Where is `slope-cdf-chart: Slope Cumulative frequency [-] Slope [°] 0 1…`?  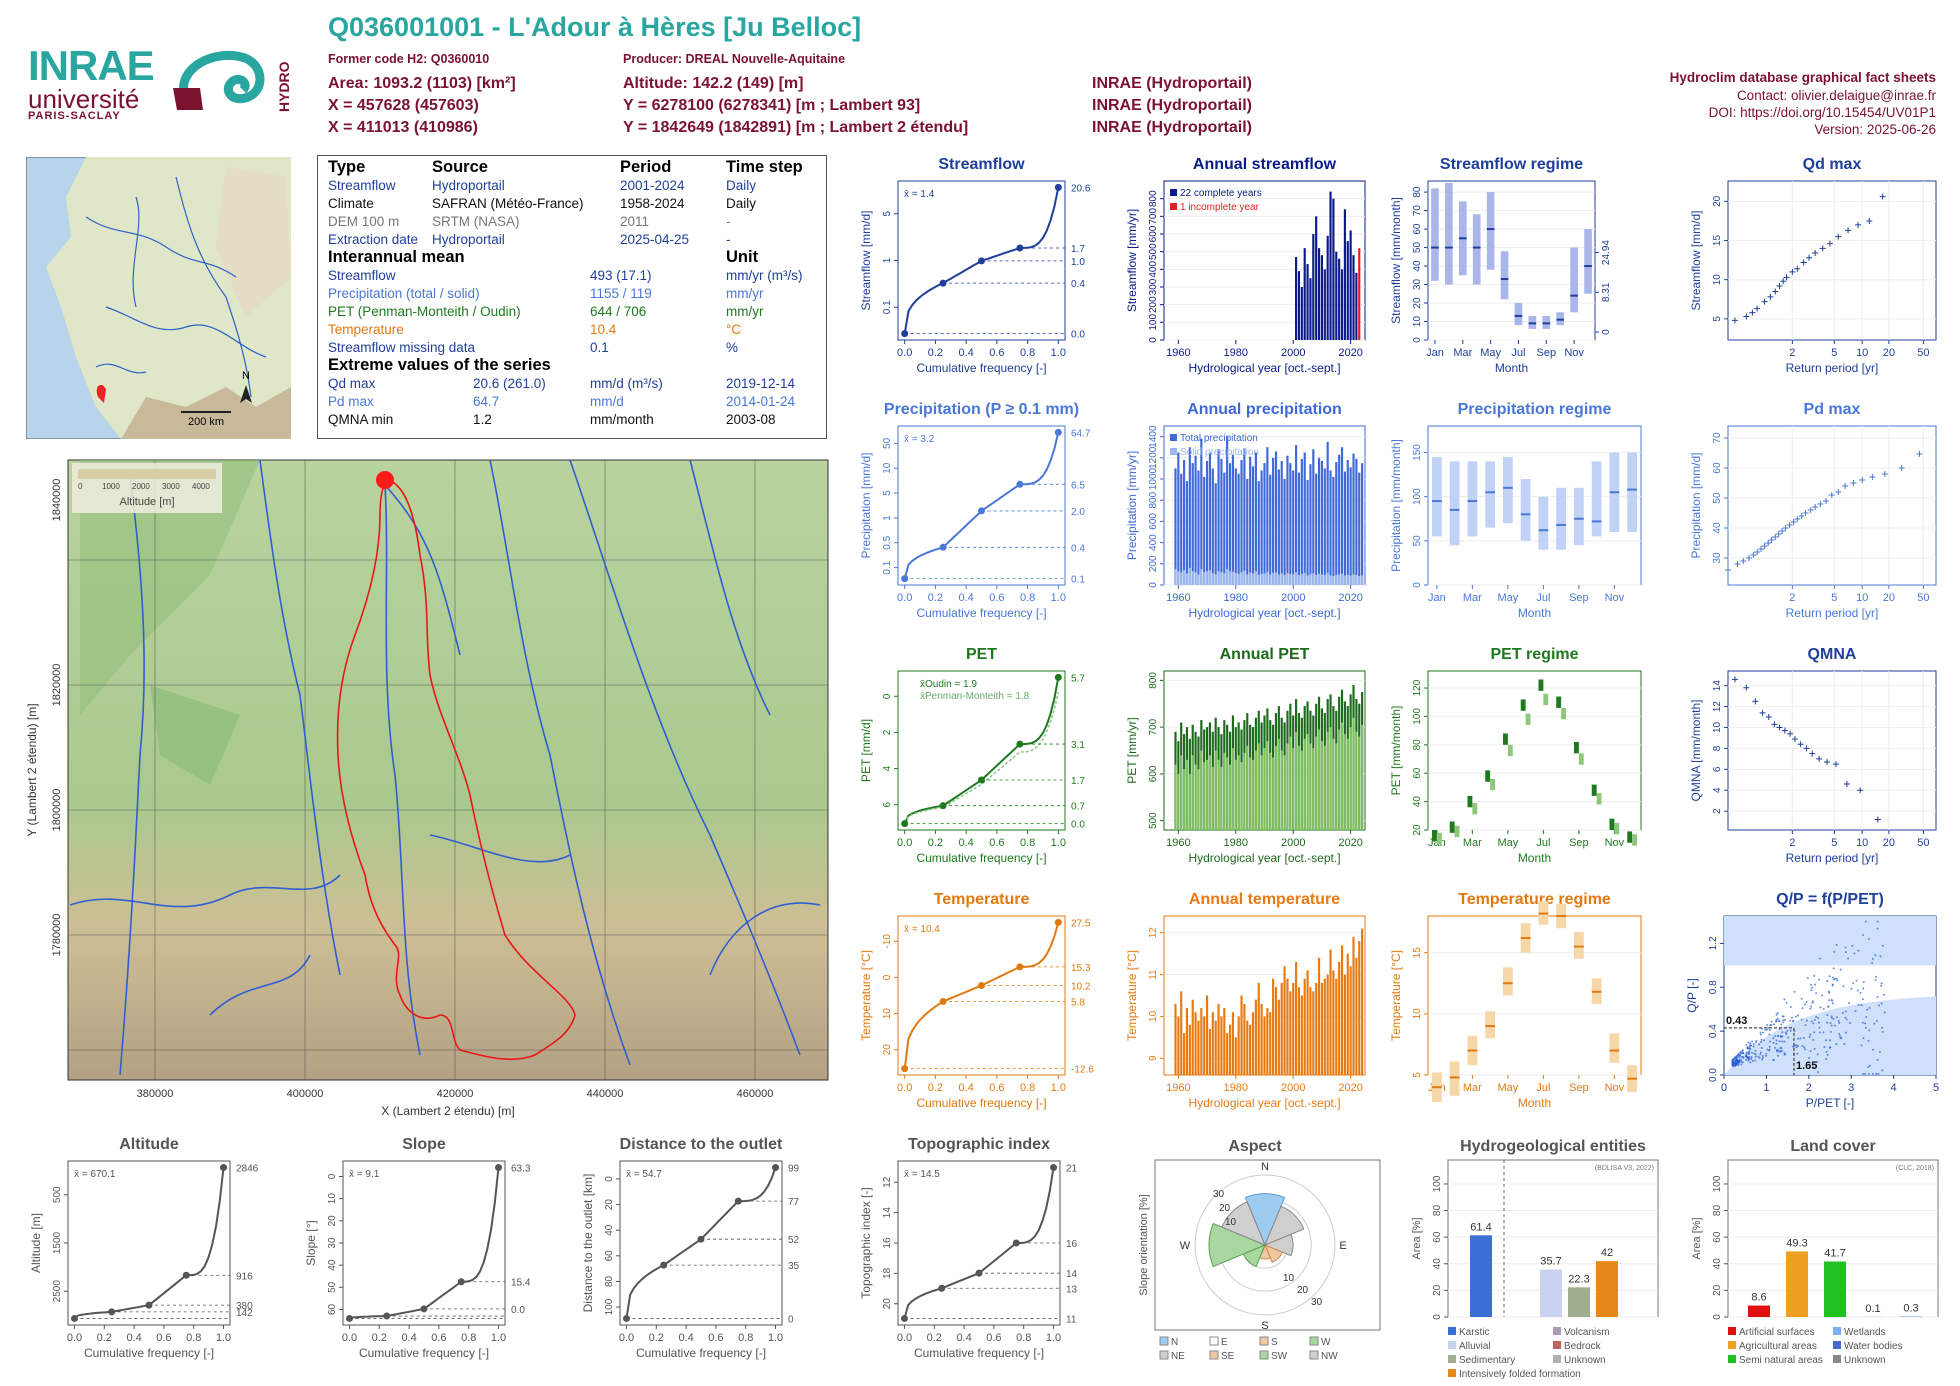
slope-cdf-chart: Slope Cumulative frequency [-] Slope [°] 0 1… is located at coordinates (417, 1248).